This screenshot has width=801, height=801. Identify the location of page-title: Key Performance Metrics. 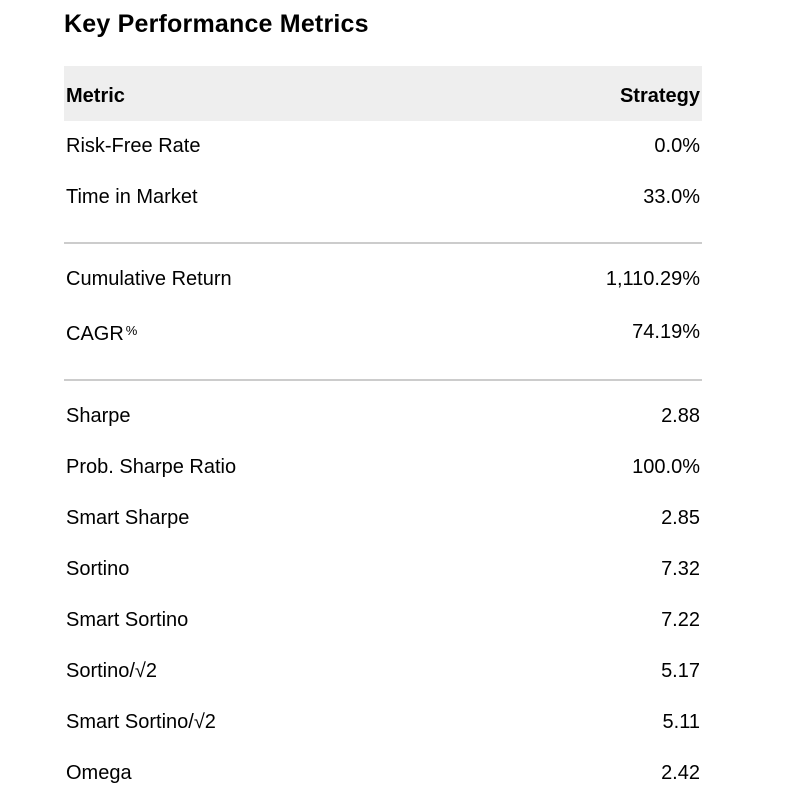
(216, 24).